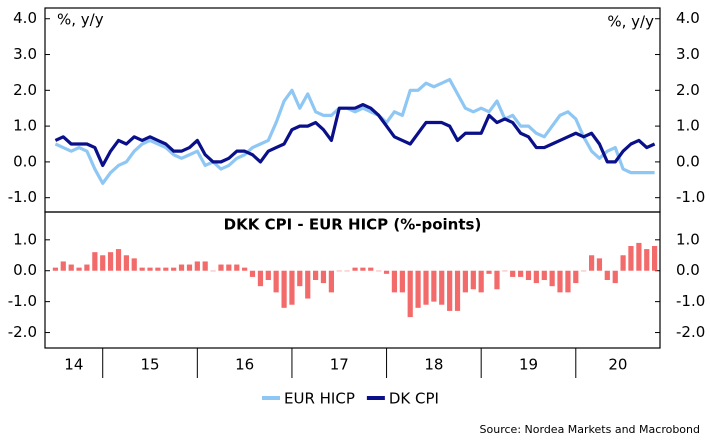  Describe the element at coordinates (244, 365) in the screenshot. I see `x-tick-label: 16` at that location.